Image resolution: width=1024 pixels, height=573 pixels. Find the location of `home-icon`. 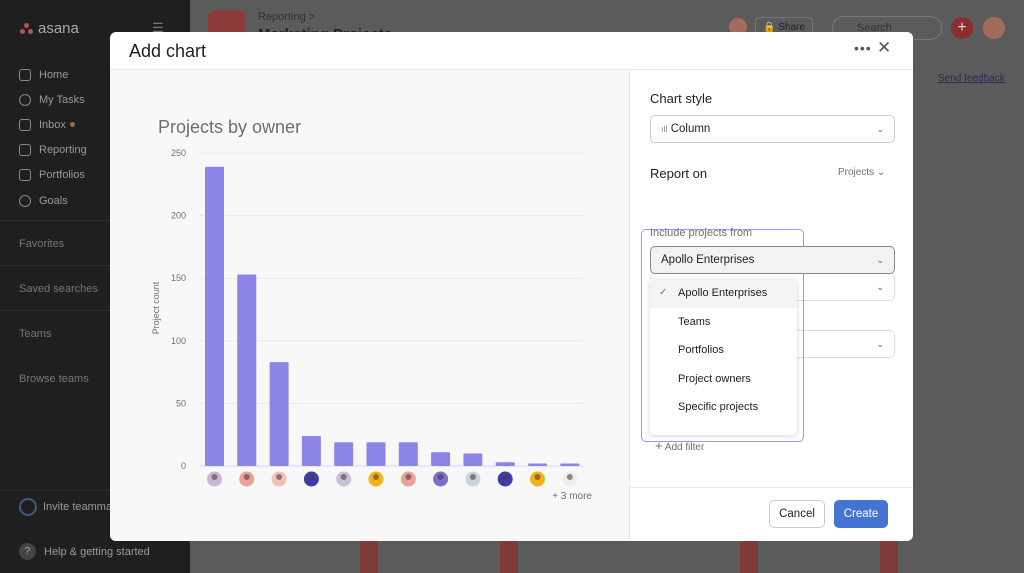

home-icon is located at coordinates (25, 74).